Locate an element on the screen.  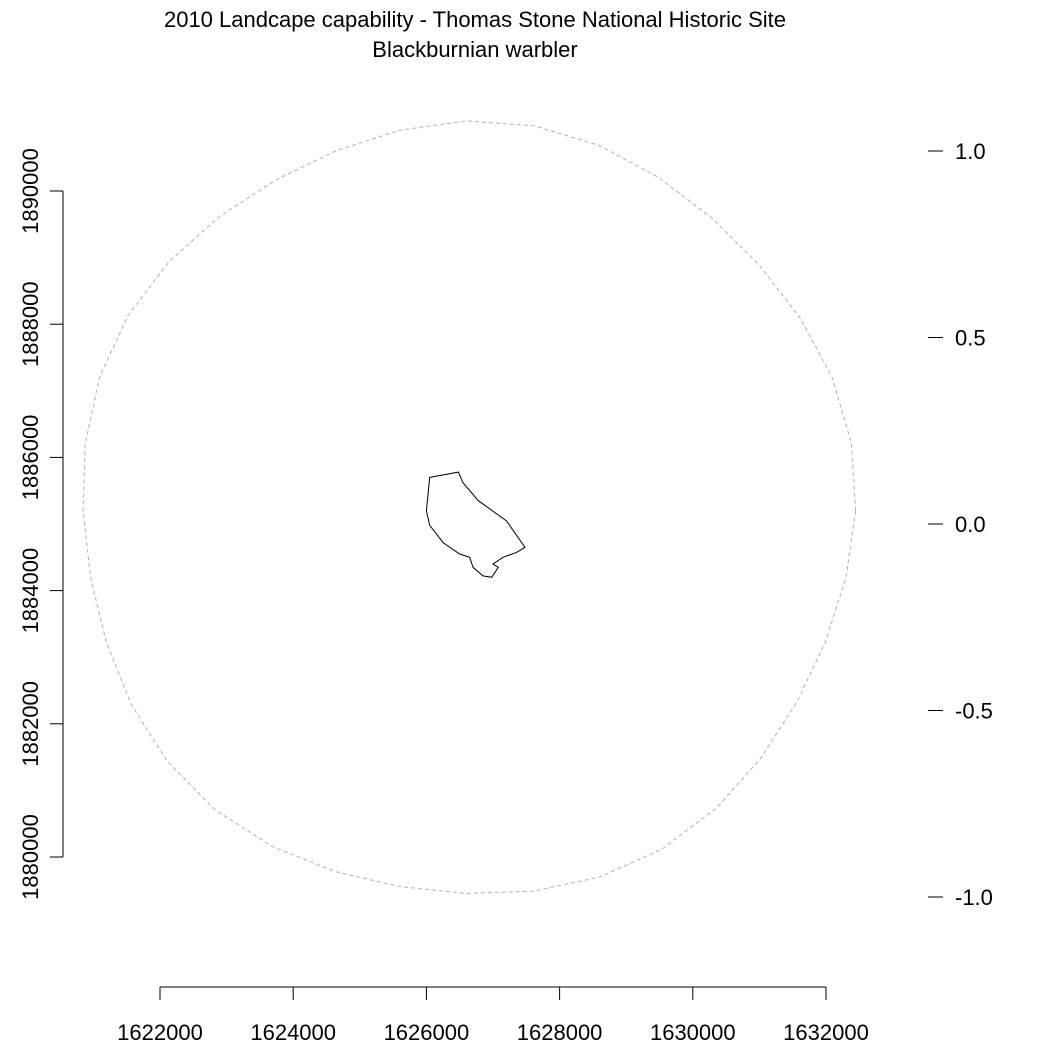
x-axis-tick-label: 1622000 is located at coordinates (160, 1032).